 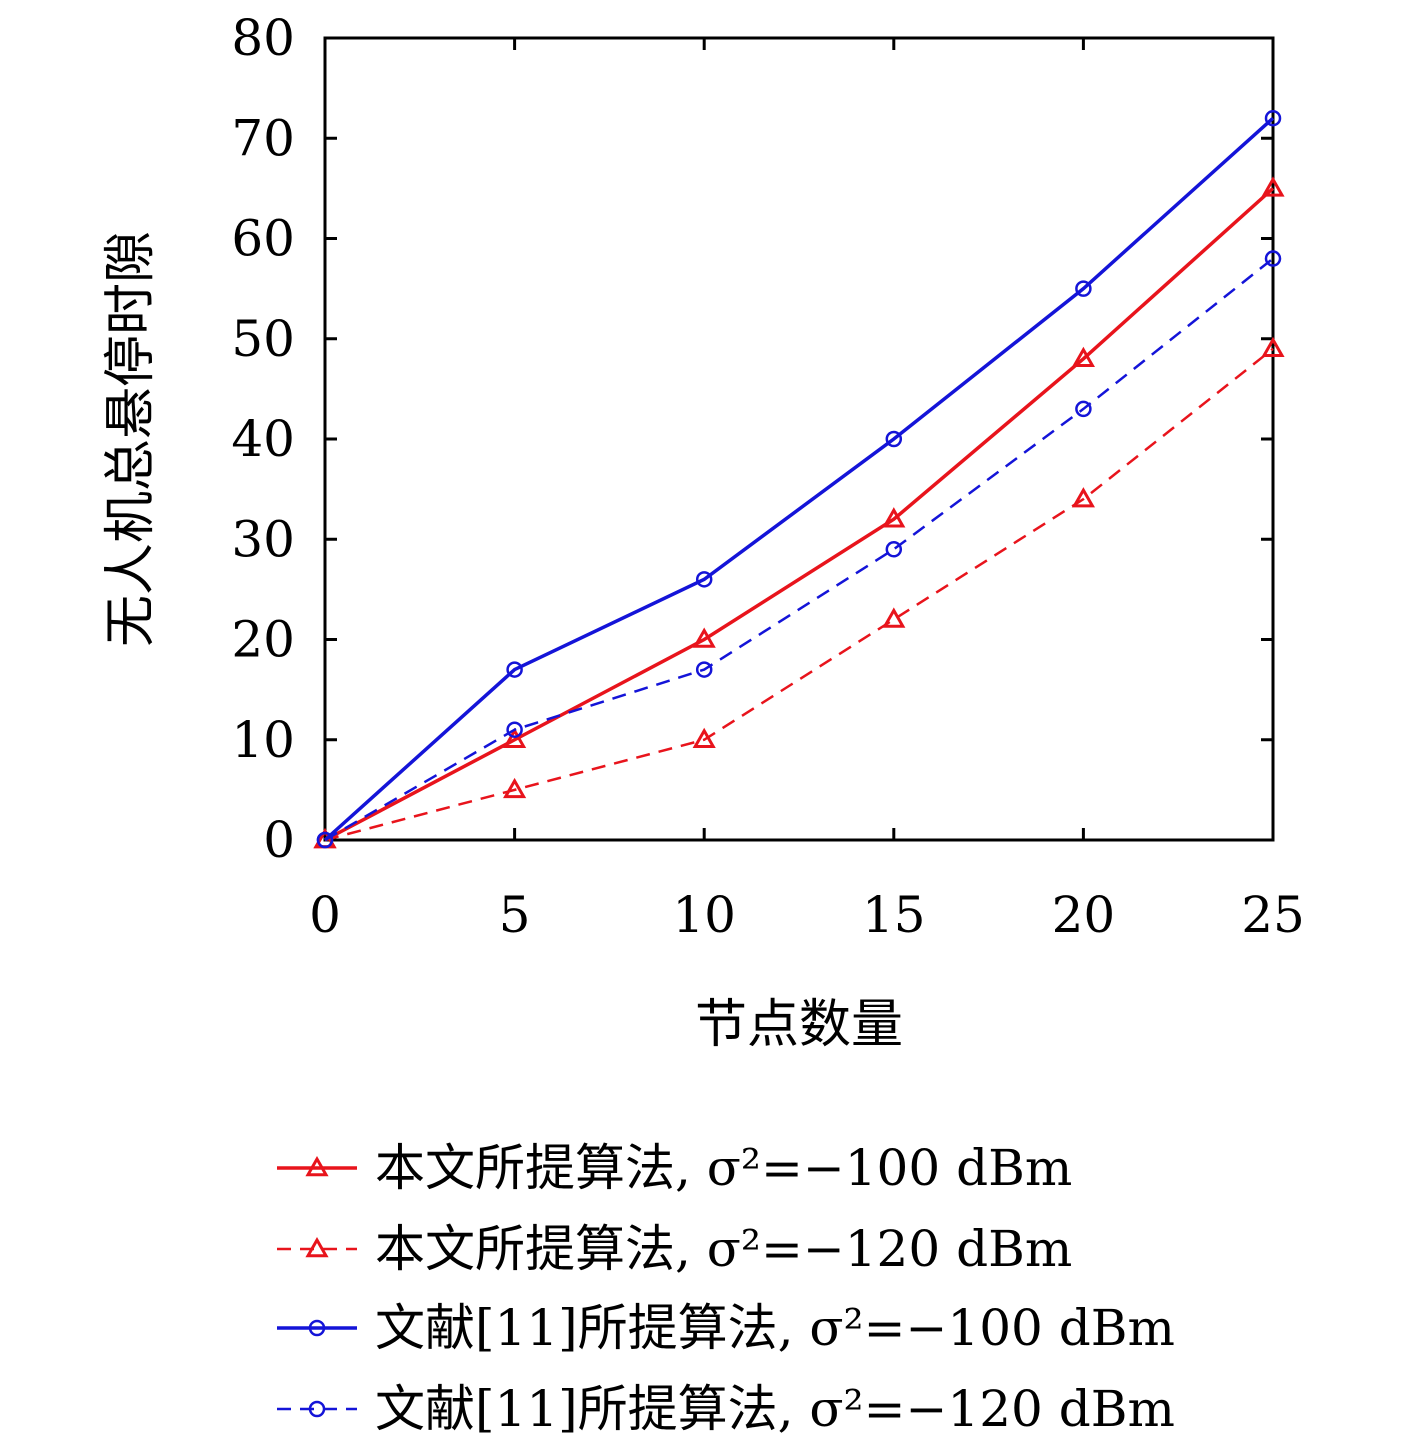 I want to click on legend-item: 文献[11]所提算法, σ²=−100 dBm, so click(x=726, y=1328).